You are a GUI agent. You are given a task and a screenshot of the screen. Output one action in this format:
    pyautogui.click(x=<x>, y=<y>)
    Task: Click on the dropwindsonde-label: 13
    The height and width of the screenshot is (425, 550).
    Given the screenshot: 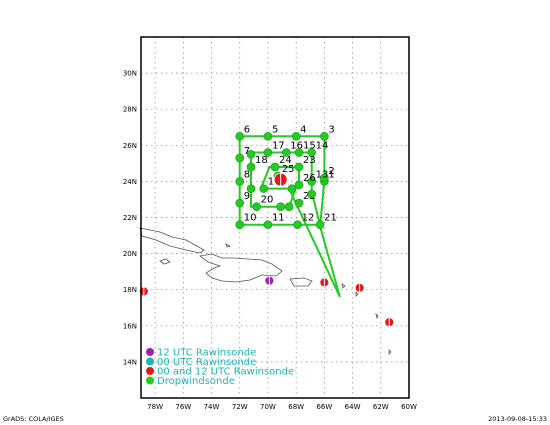 What is the action you would take?
    pyautogui.click(x=322, y=174)
    